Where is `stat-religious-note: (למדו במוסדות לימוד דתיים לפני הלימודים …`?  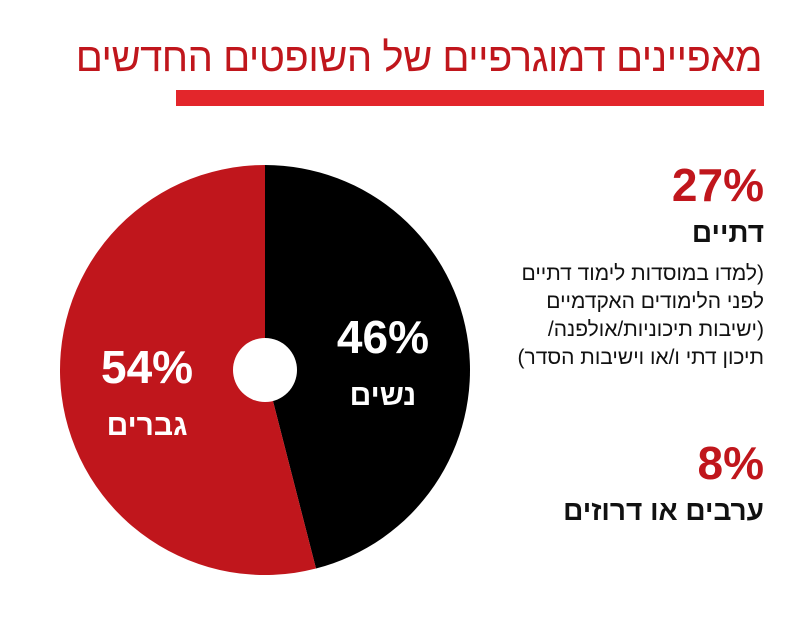
stat-religious-note: (למדו במוסדות לימוד דתיים לפני הלימודים … is located at coordinates (619, 316).